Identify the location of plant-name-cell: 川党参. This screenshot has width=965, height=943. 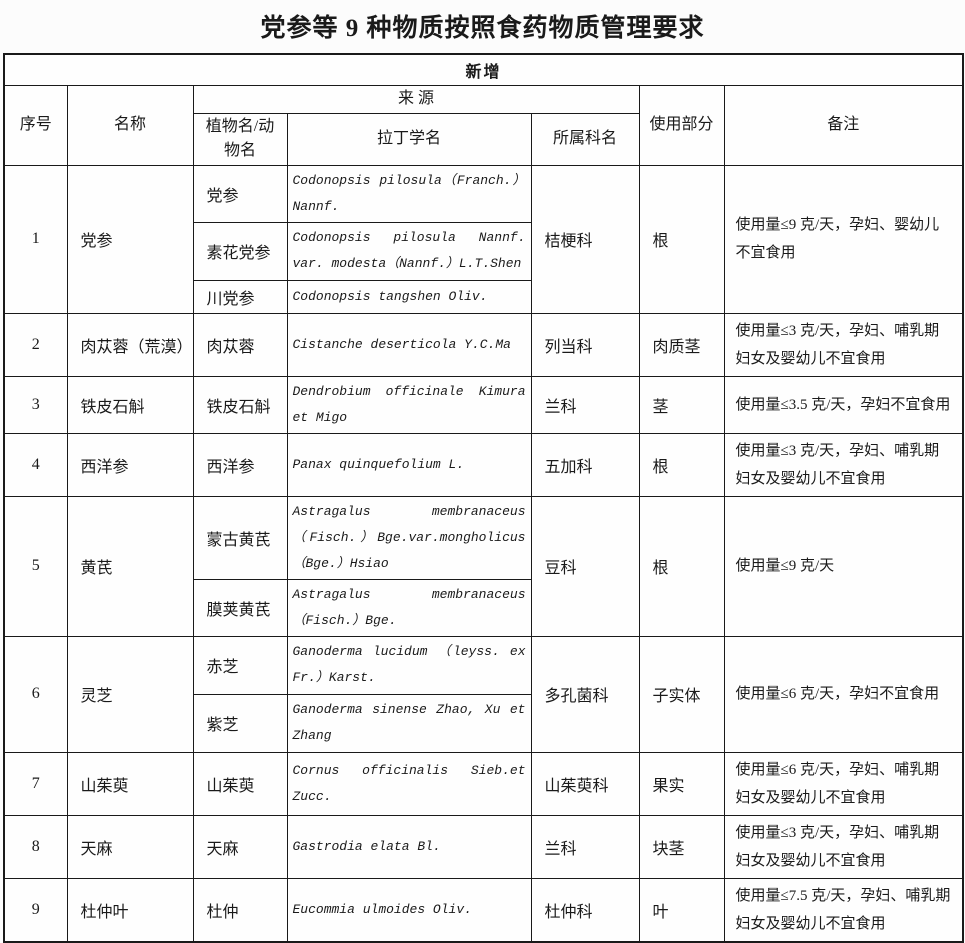
(240, 296).